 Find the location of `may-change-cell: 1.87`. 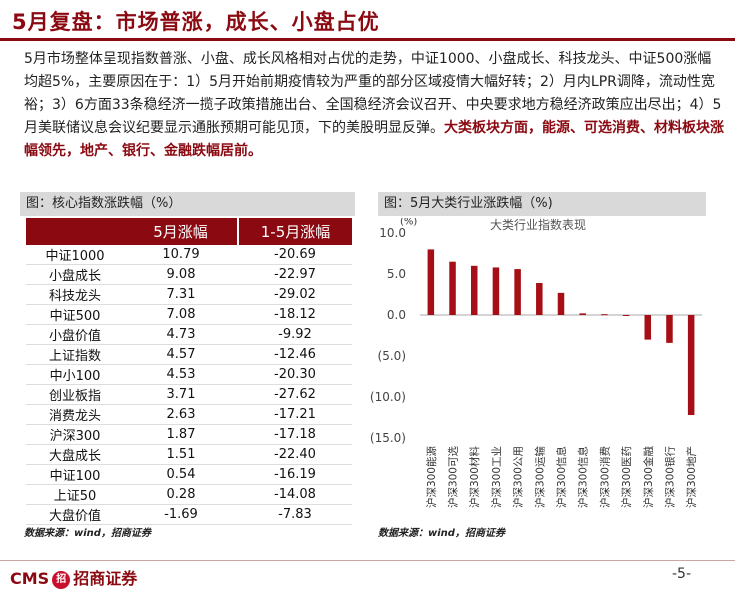

may-change-cell: 1.87 is located at coordinates (181, 434).